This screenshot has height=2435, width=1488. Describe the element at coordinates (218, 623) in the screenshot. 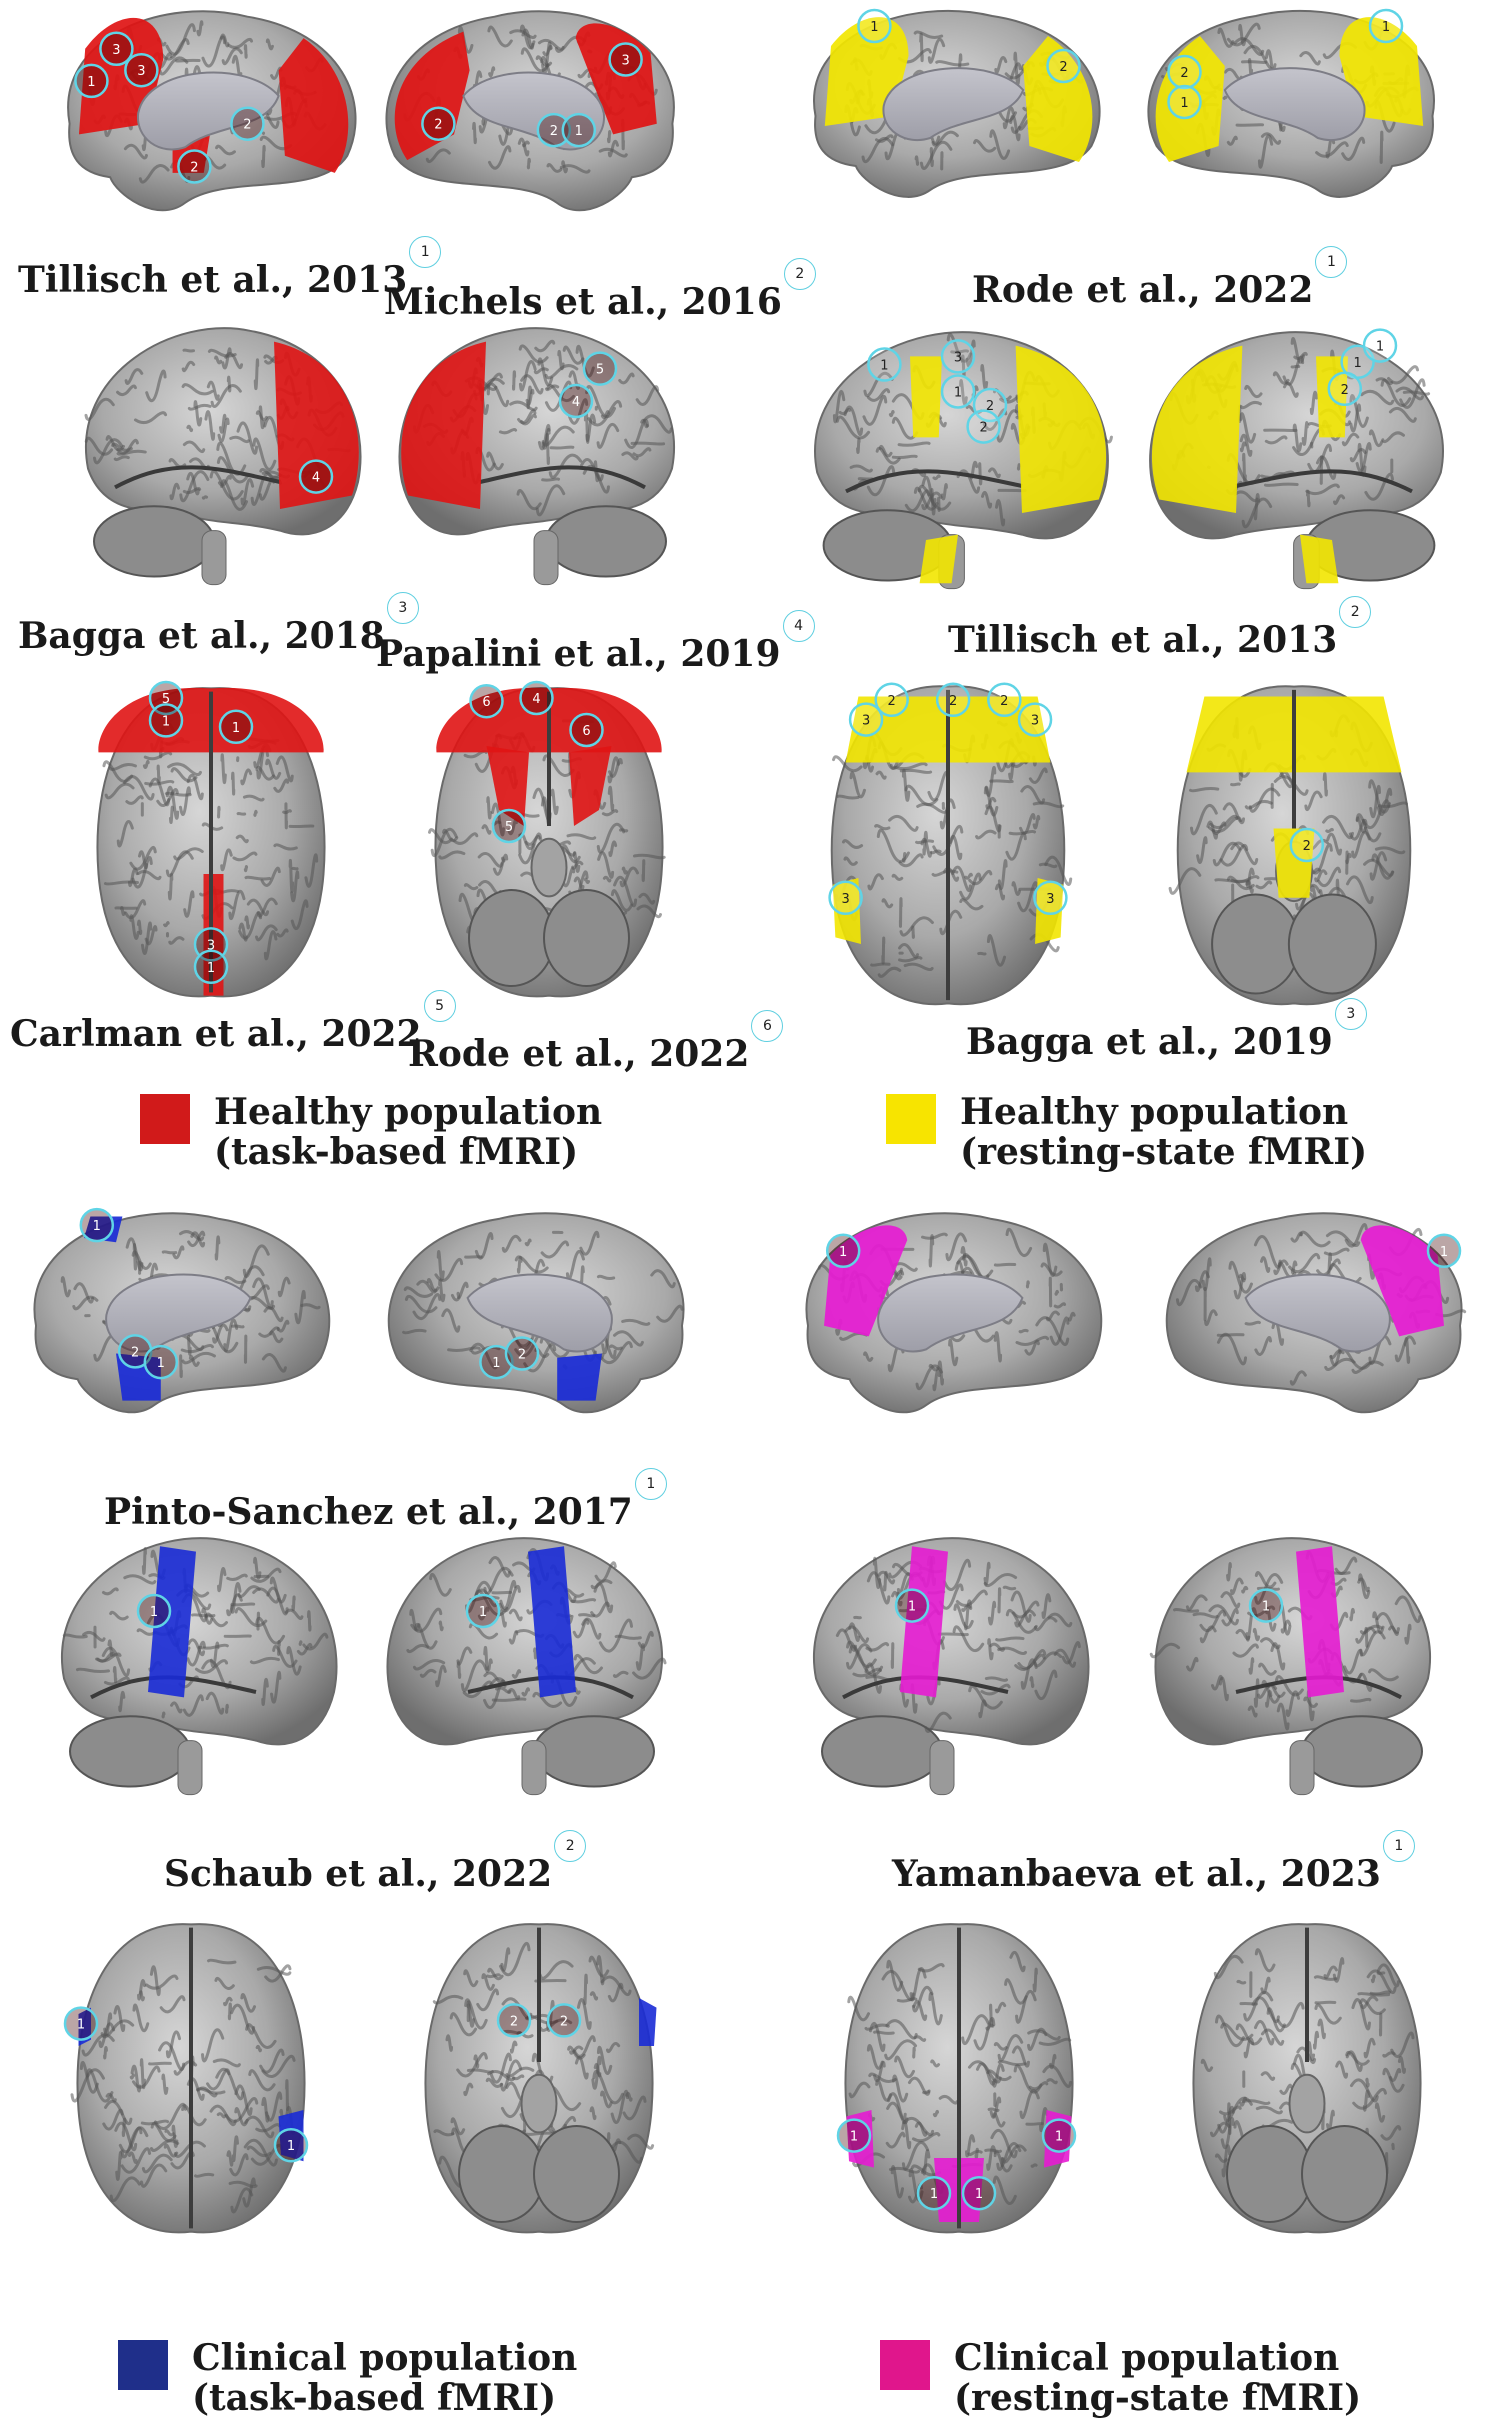

I see `panel-label-bagga-2018: Bagga et al., 20183` at that location.